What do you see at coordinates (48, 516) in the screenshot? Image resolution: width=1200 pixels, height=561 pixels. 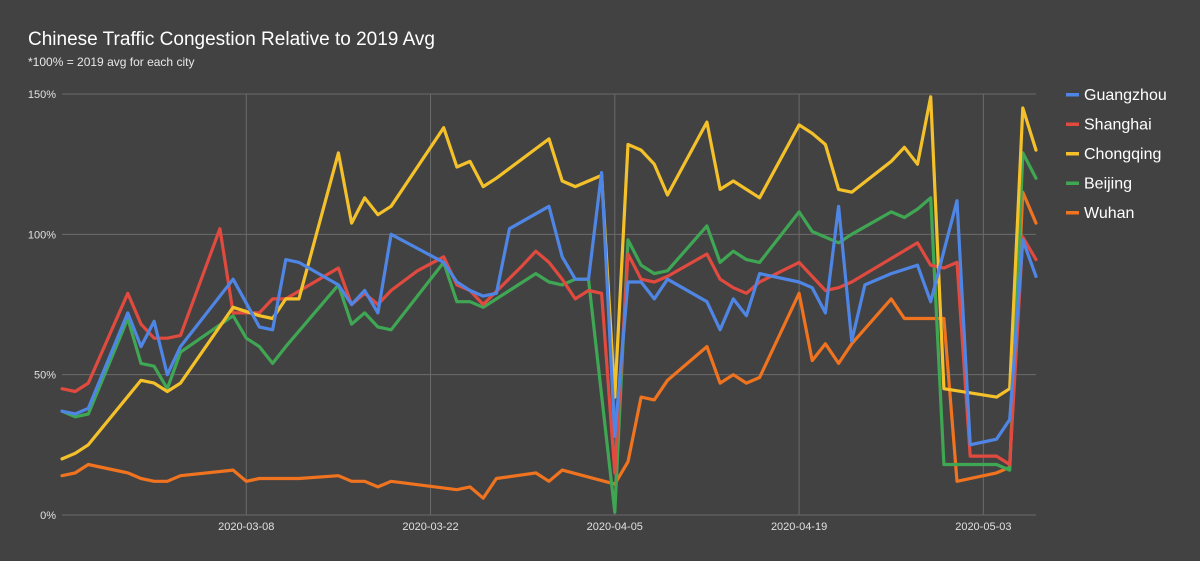 I see `y-tick-label: 0%` at bounding box center [48, 516].